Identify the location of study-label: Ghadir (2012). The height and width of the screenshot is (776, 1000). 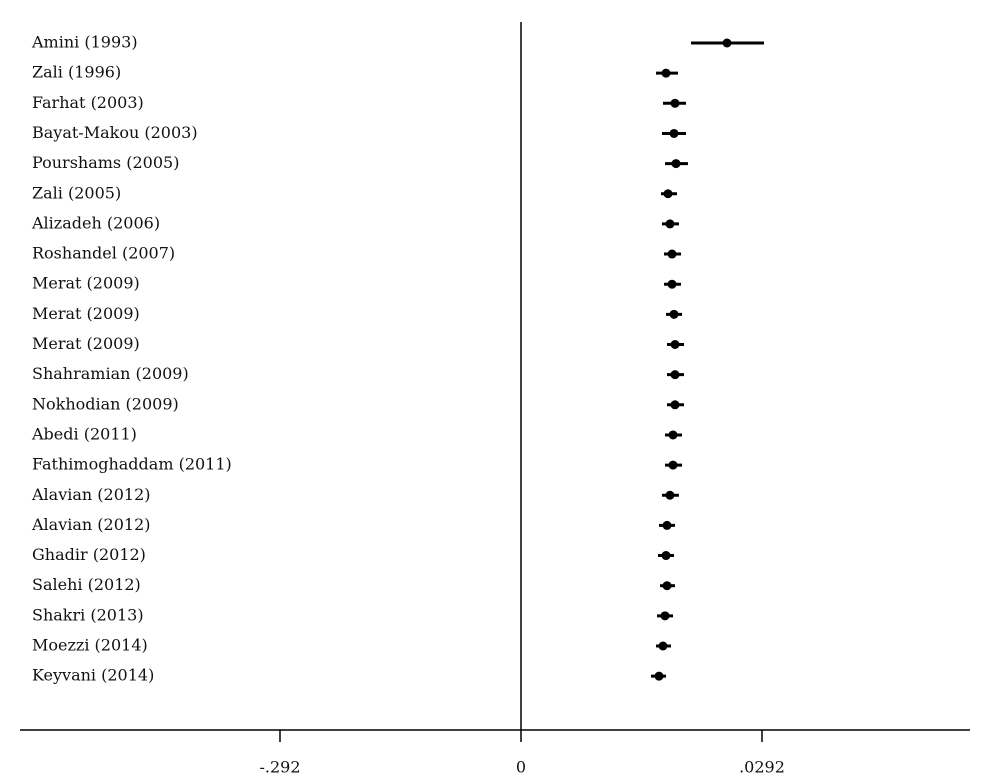
(89, 554).